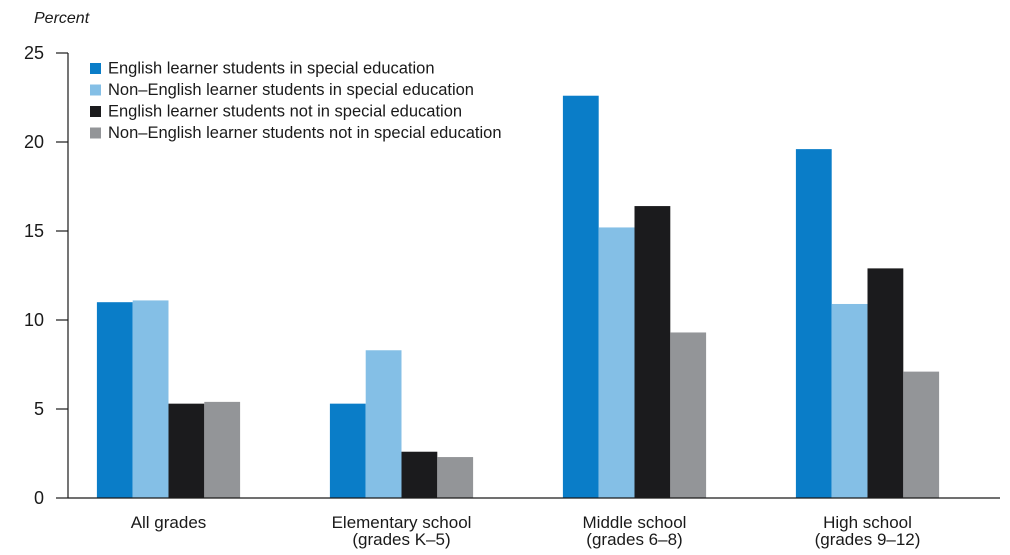  What do you see at coordinates (46, 275) in the screenshot?
I see `y-axis: 0 5 10 15 20 25` at bounding box center [46, 275].